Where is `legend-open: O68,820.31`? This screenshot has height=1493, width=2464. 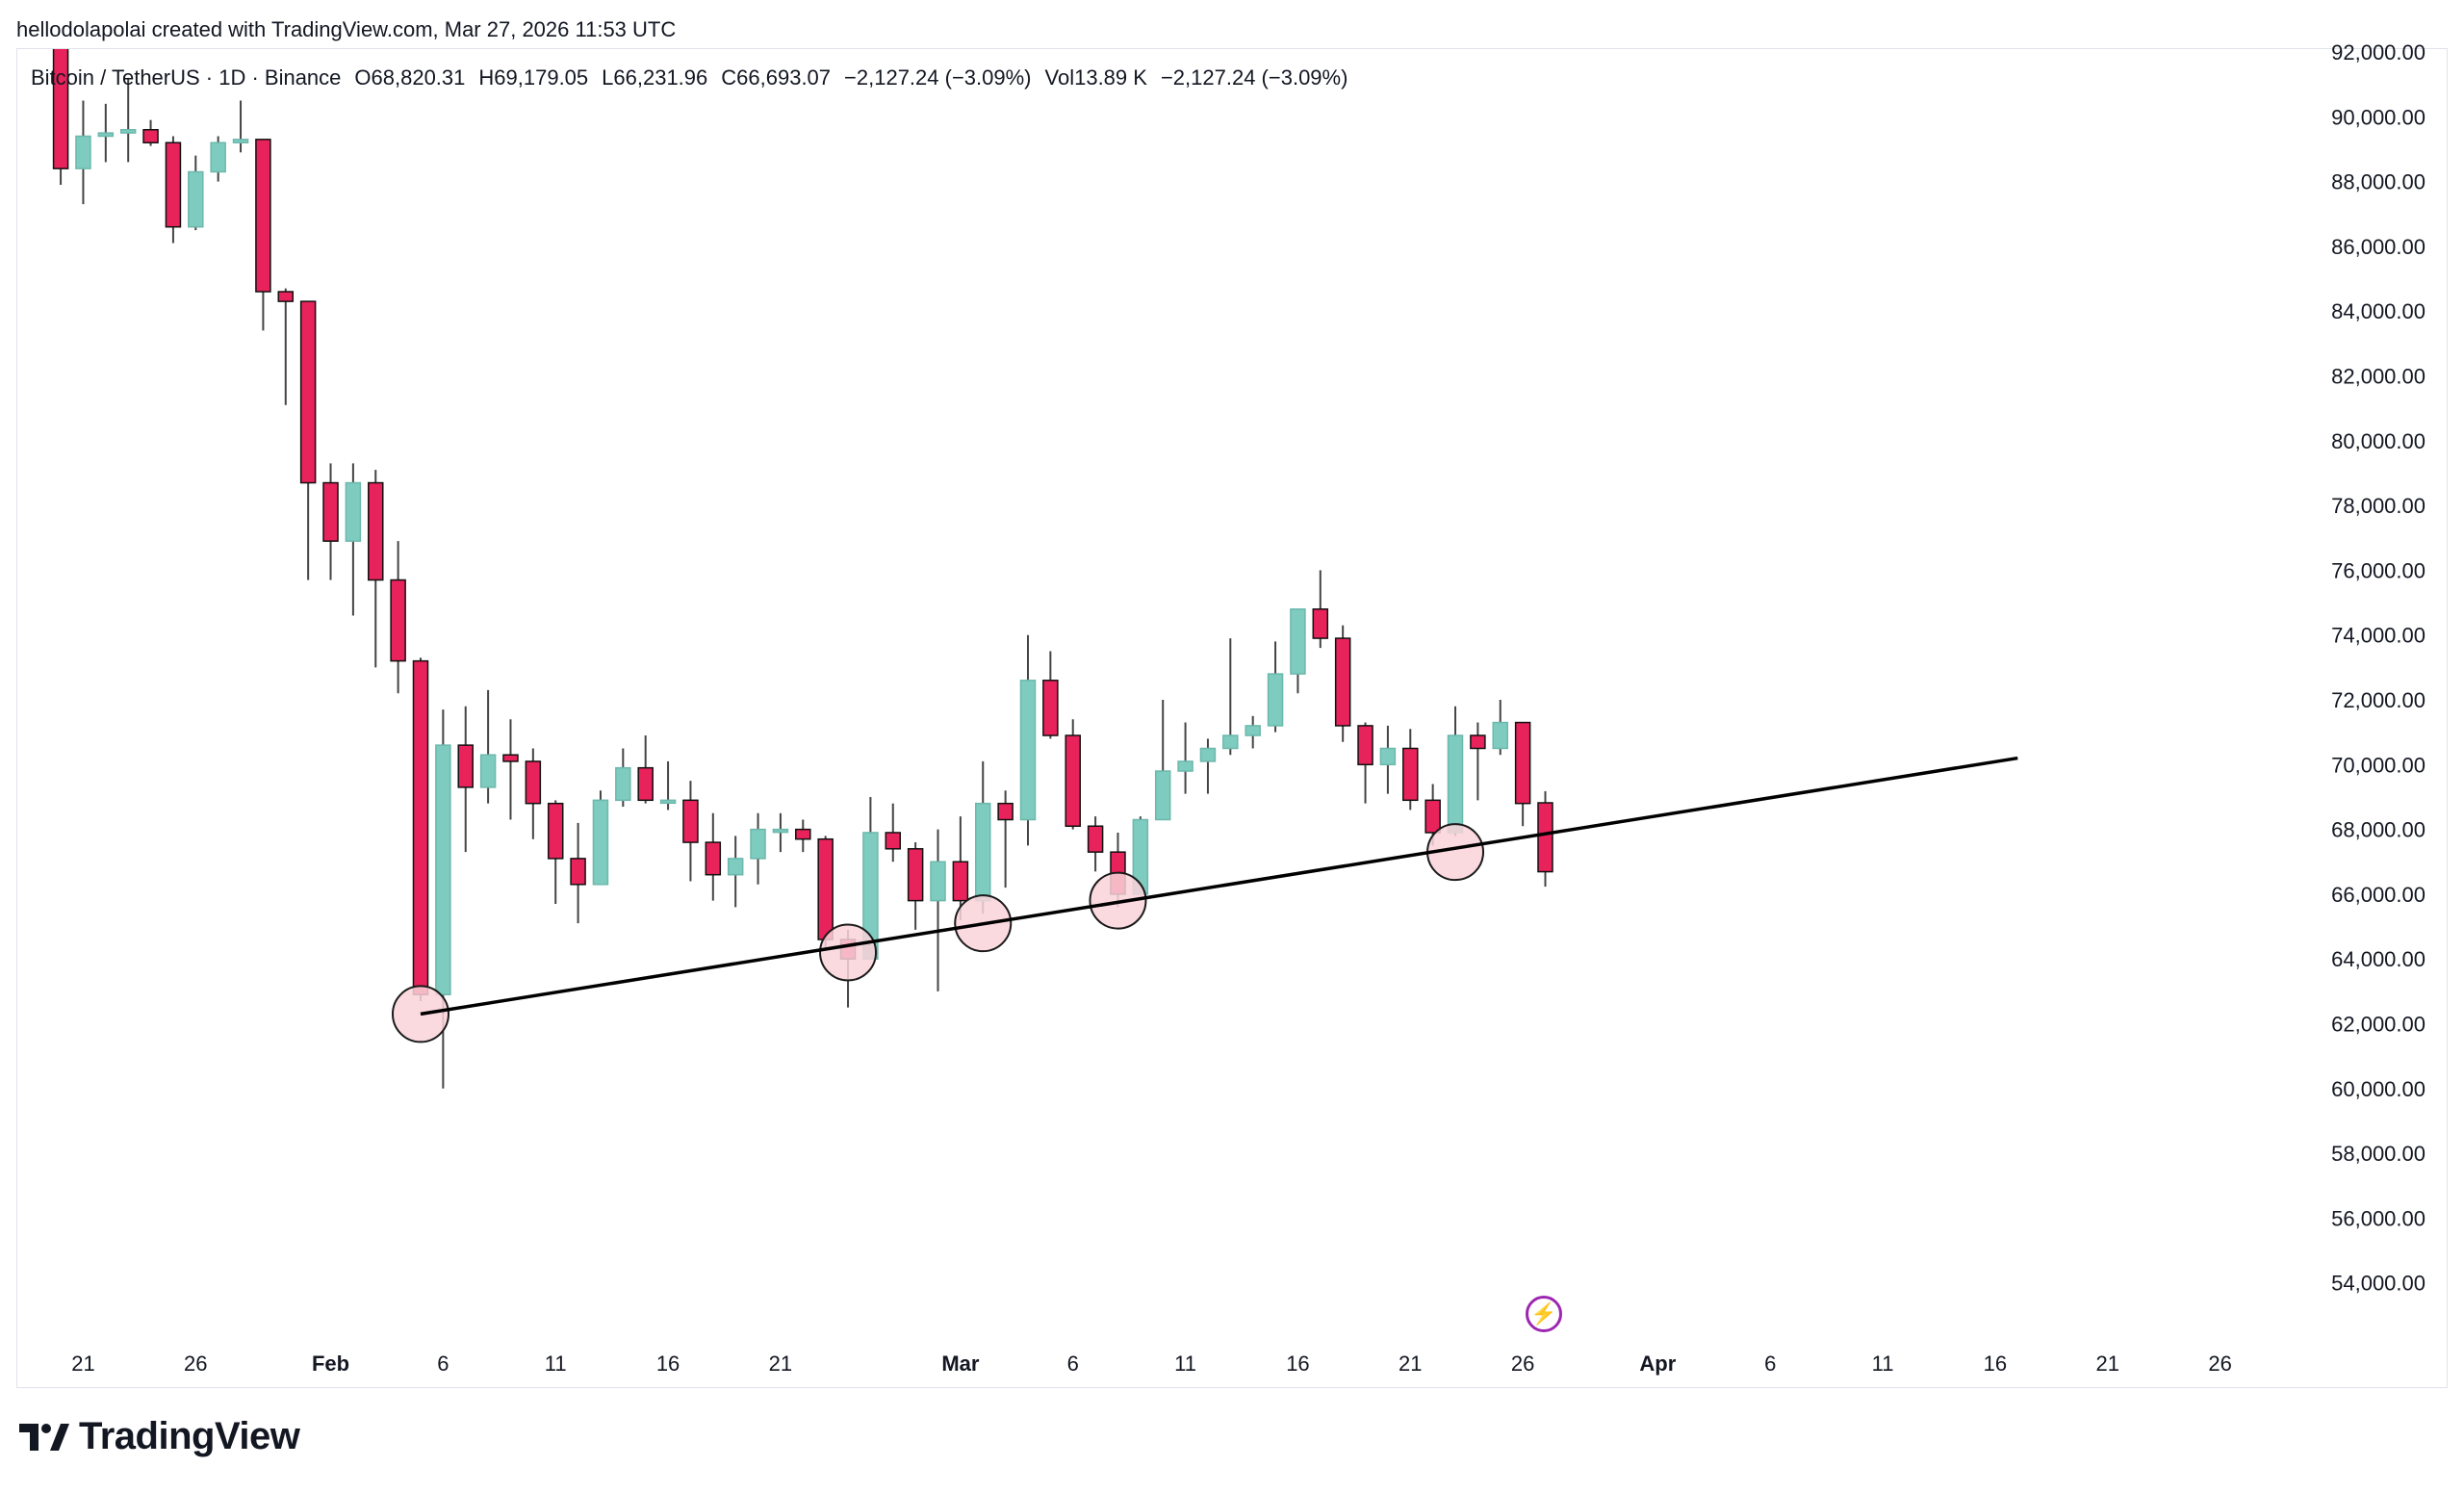
legend-open: O68,820.31 is located at coordinates (410, 77).